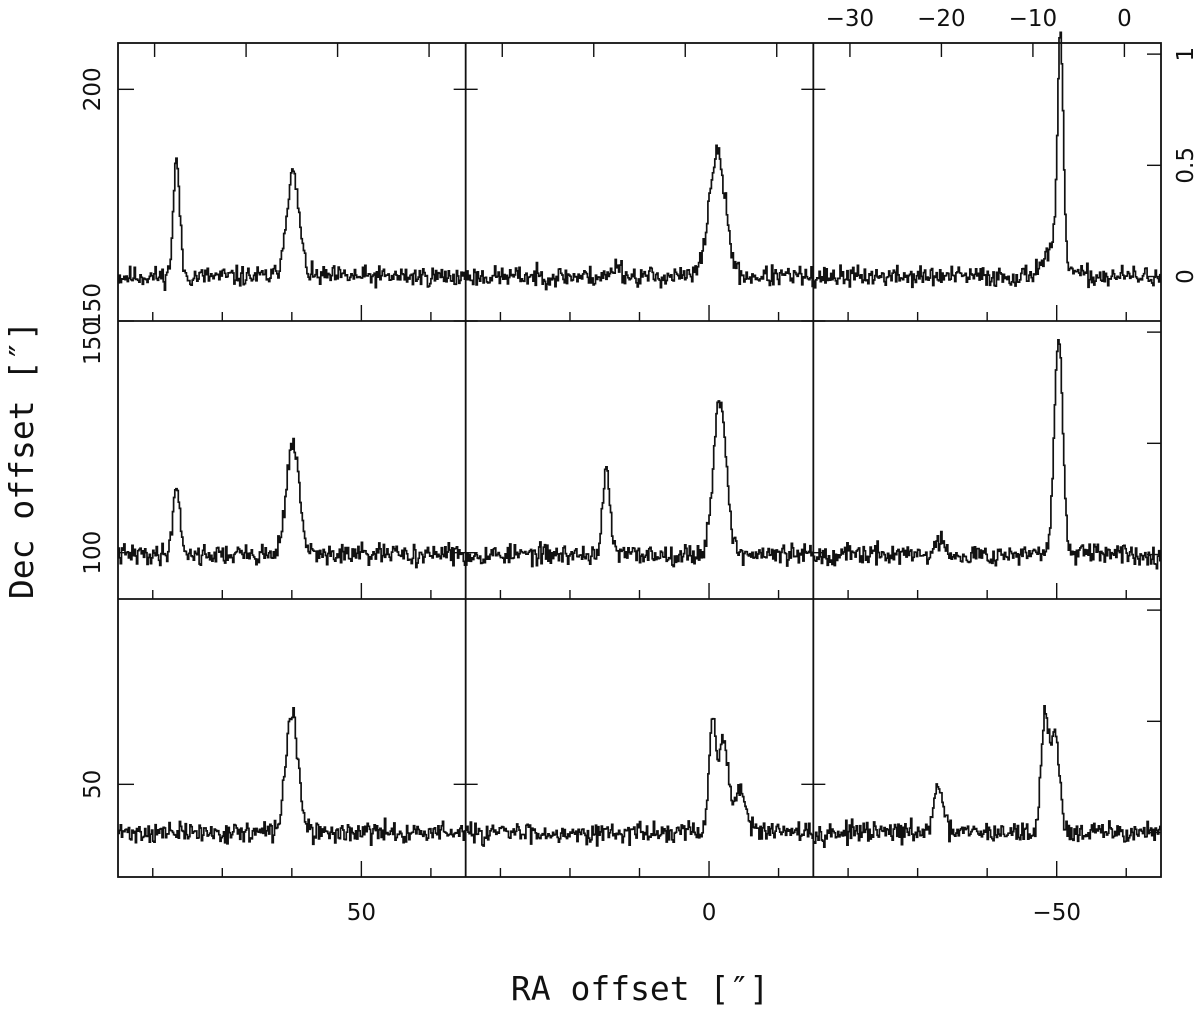 The width and height of the screenshot is (1200, 1013). What do you see at coordinates (292, 776) in the screenshot?
I see `spectrum-r2-c0` at bounding box center [292, 776].